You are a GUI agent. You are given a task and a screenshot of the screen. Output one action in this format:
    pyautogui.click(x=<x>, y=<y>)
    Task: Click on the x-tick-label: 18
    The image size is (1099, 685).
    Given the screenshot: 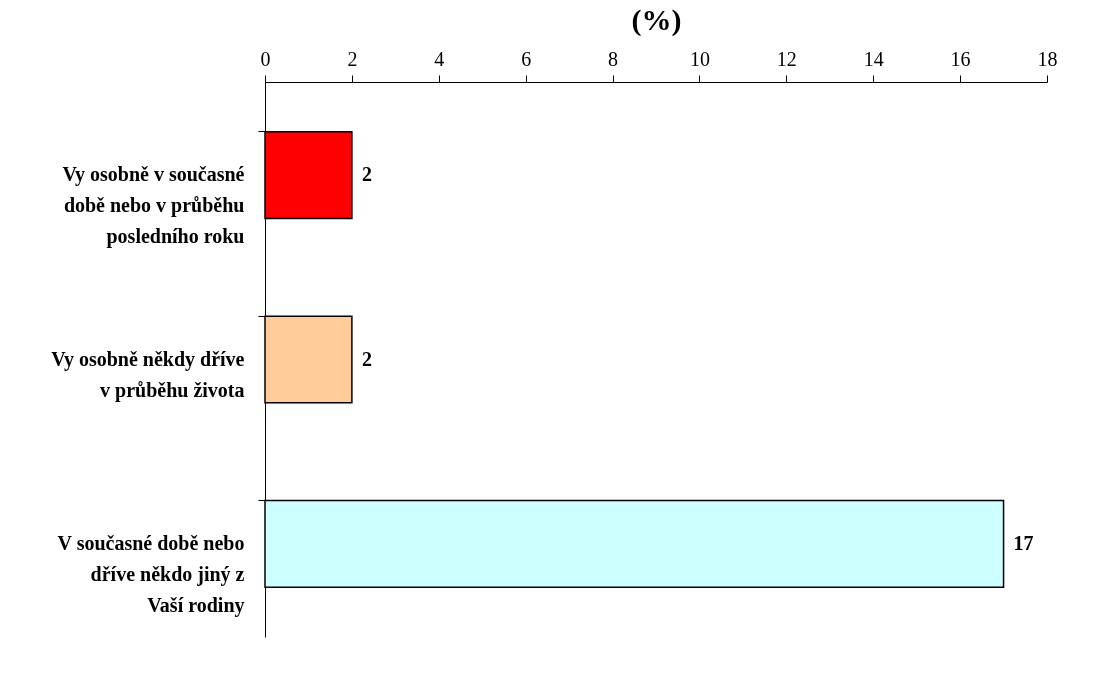 What is the action you would take?
    pyautogui.click(x=1047, y=58)
    